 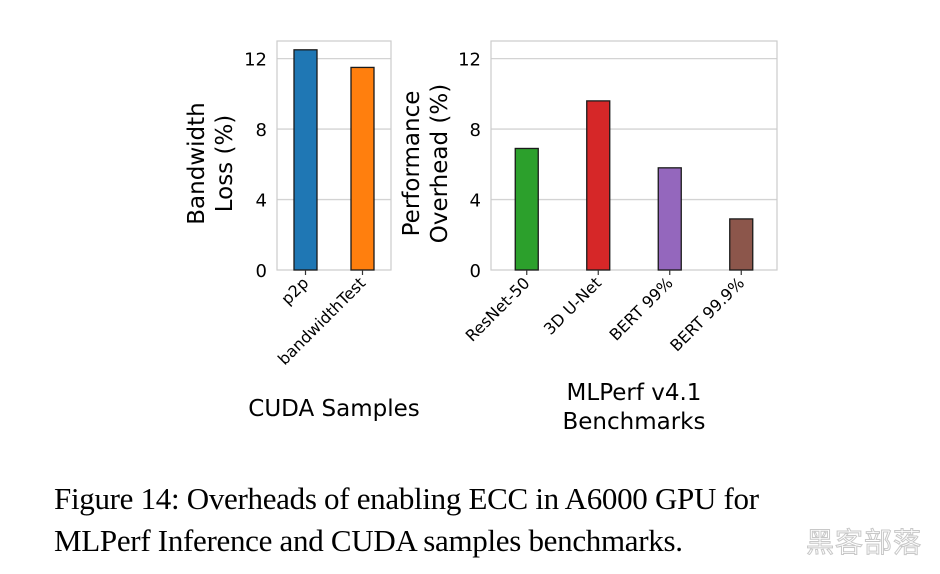 I want to click on right-ytick-label: 12, so click(x=469, y=60).